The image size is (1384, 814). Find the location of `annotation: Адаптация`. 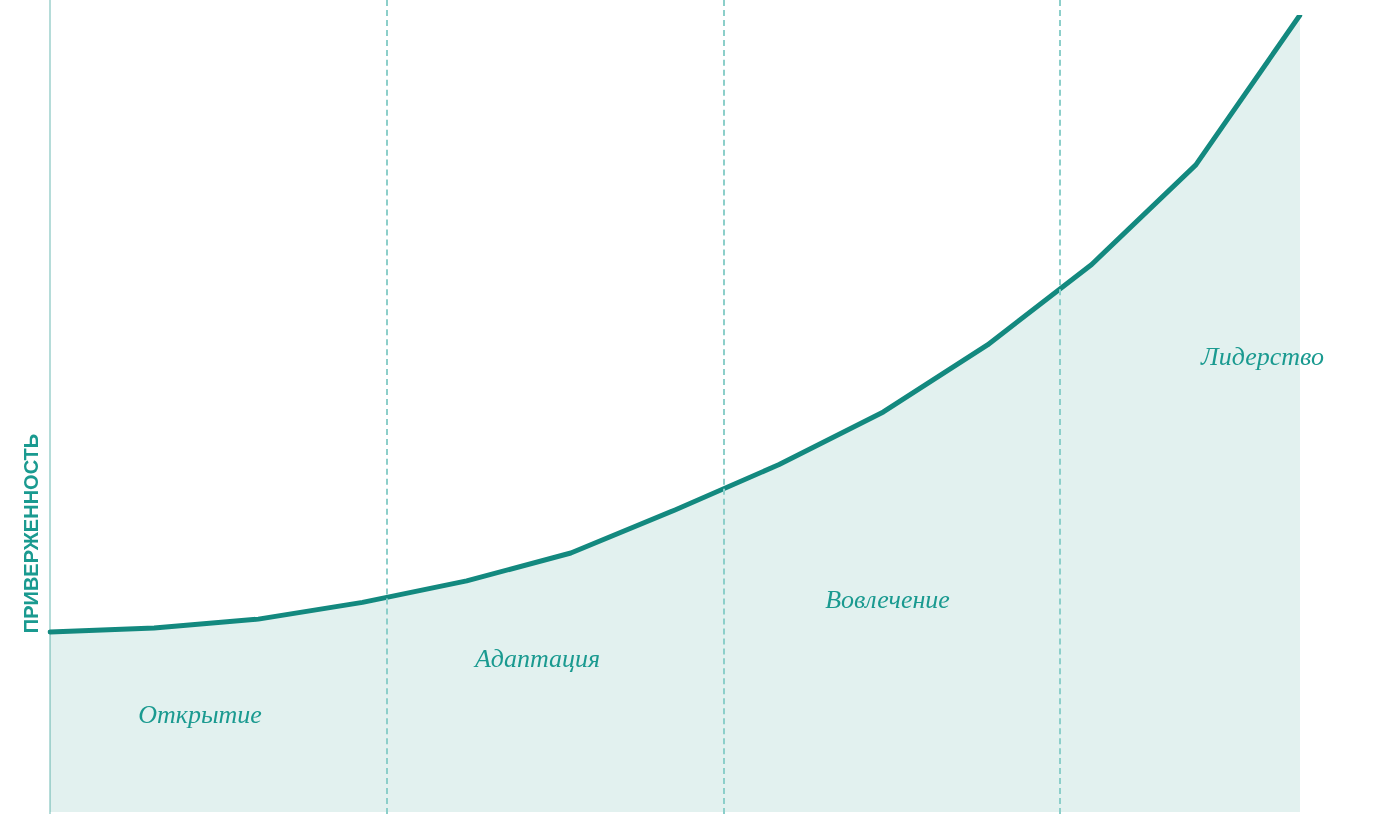

annotation: Адаптация is located at coordinates (536, 659).